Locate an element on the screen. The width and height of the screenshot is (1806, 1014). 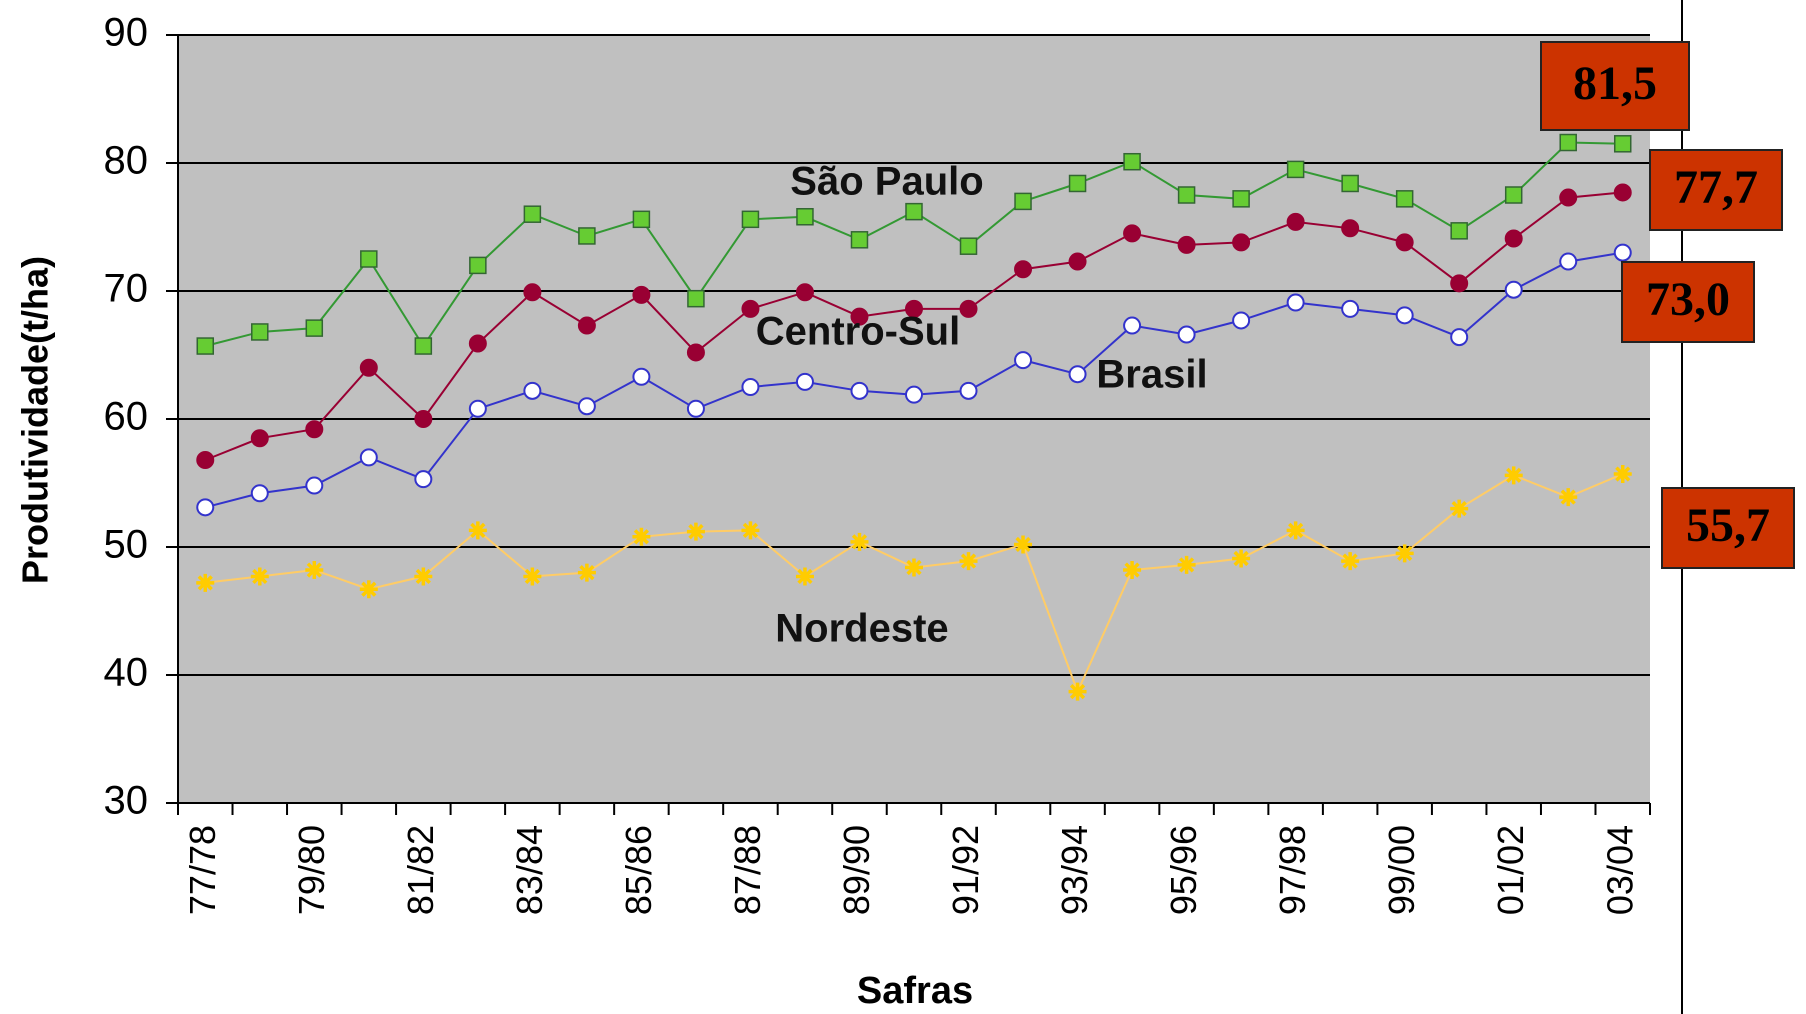
value-label: 81,5 is located at coordinates (1615, 83).